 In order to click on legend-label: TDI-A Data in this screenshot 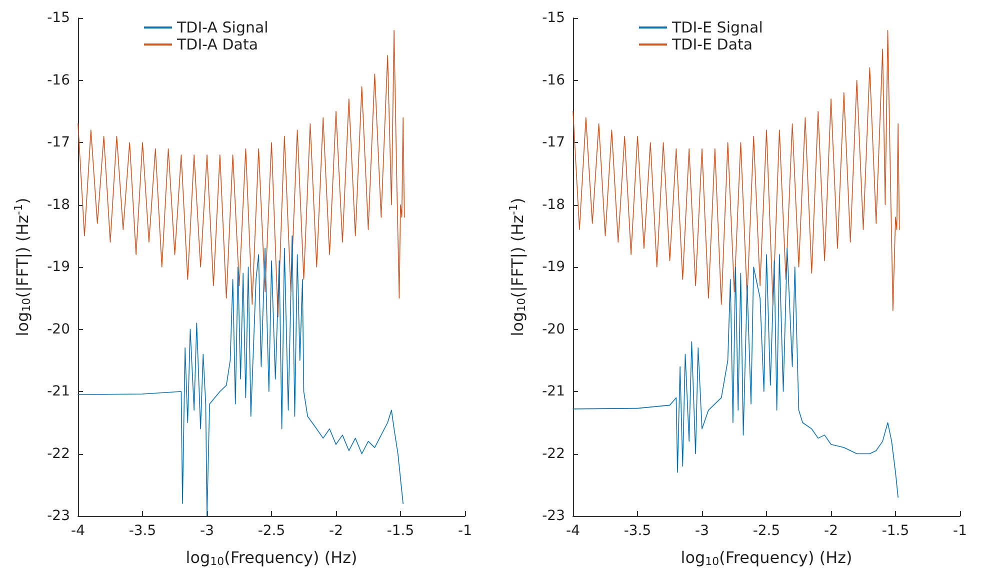, I will do `click(217, 45)`.